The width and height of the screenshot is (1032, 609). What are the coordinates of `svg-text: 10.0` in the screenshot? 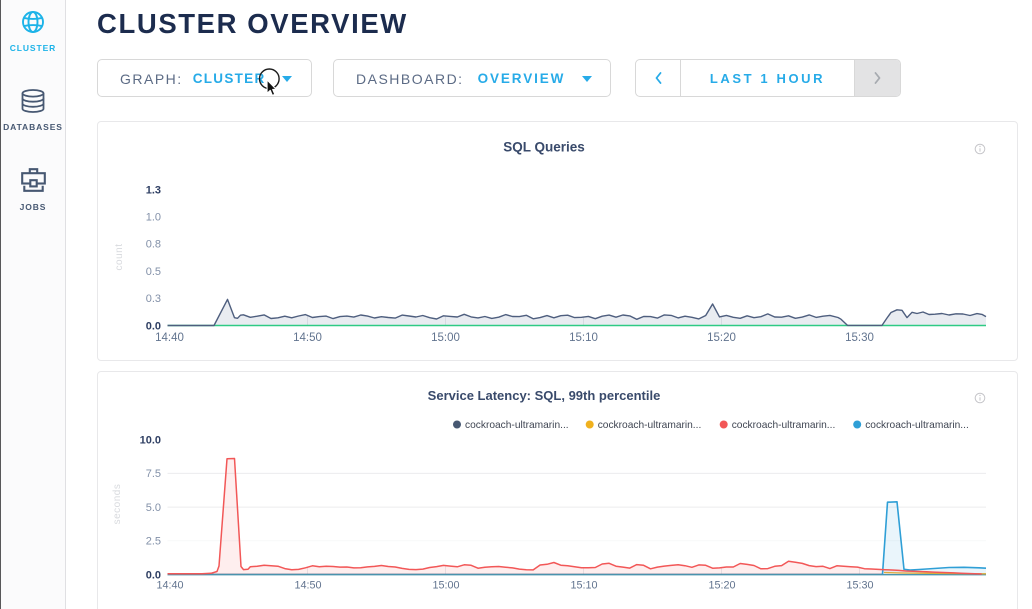 It's located at (150, 441).